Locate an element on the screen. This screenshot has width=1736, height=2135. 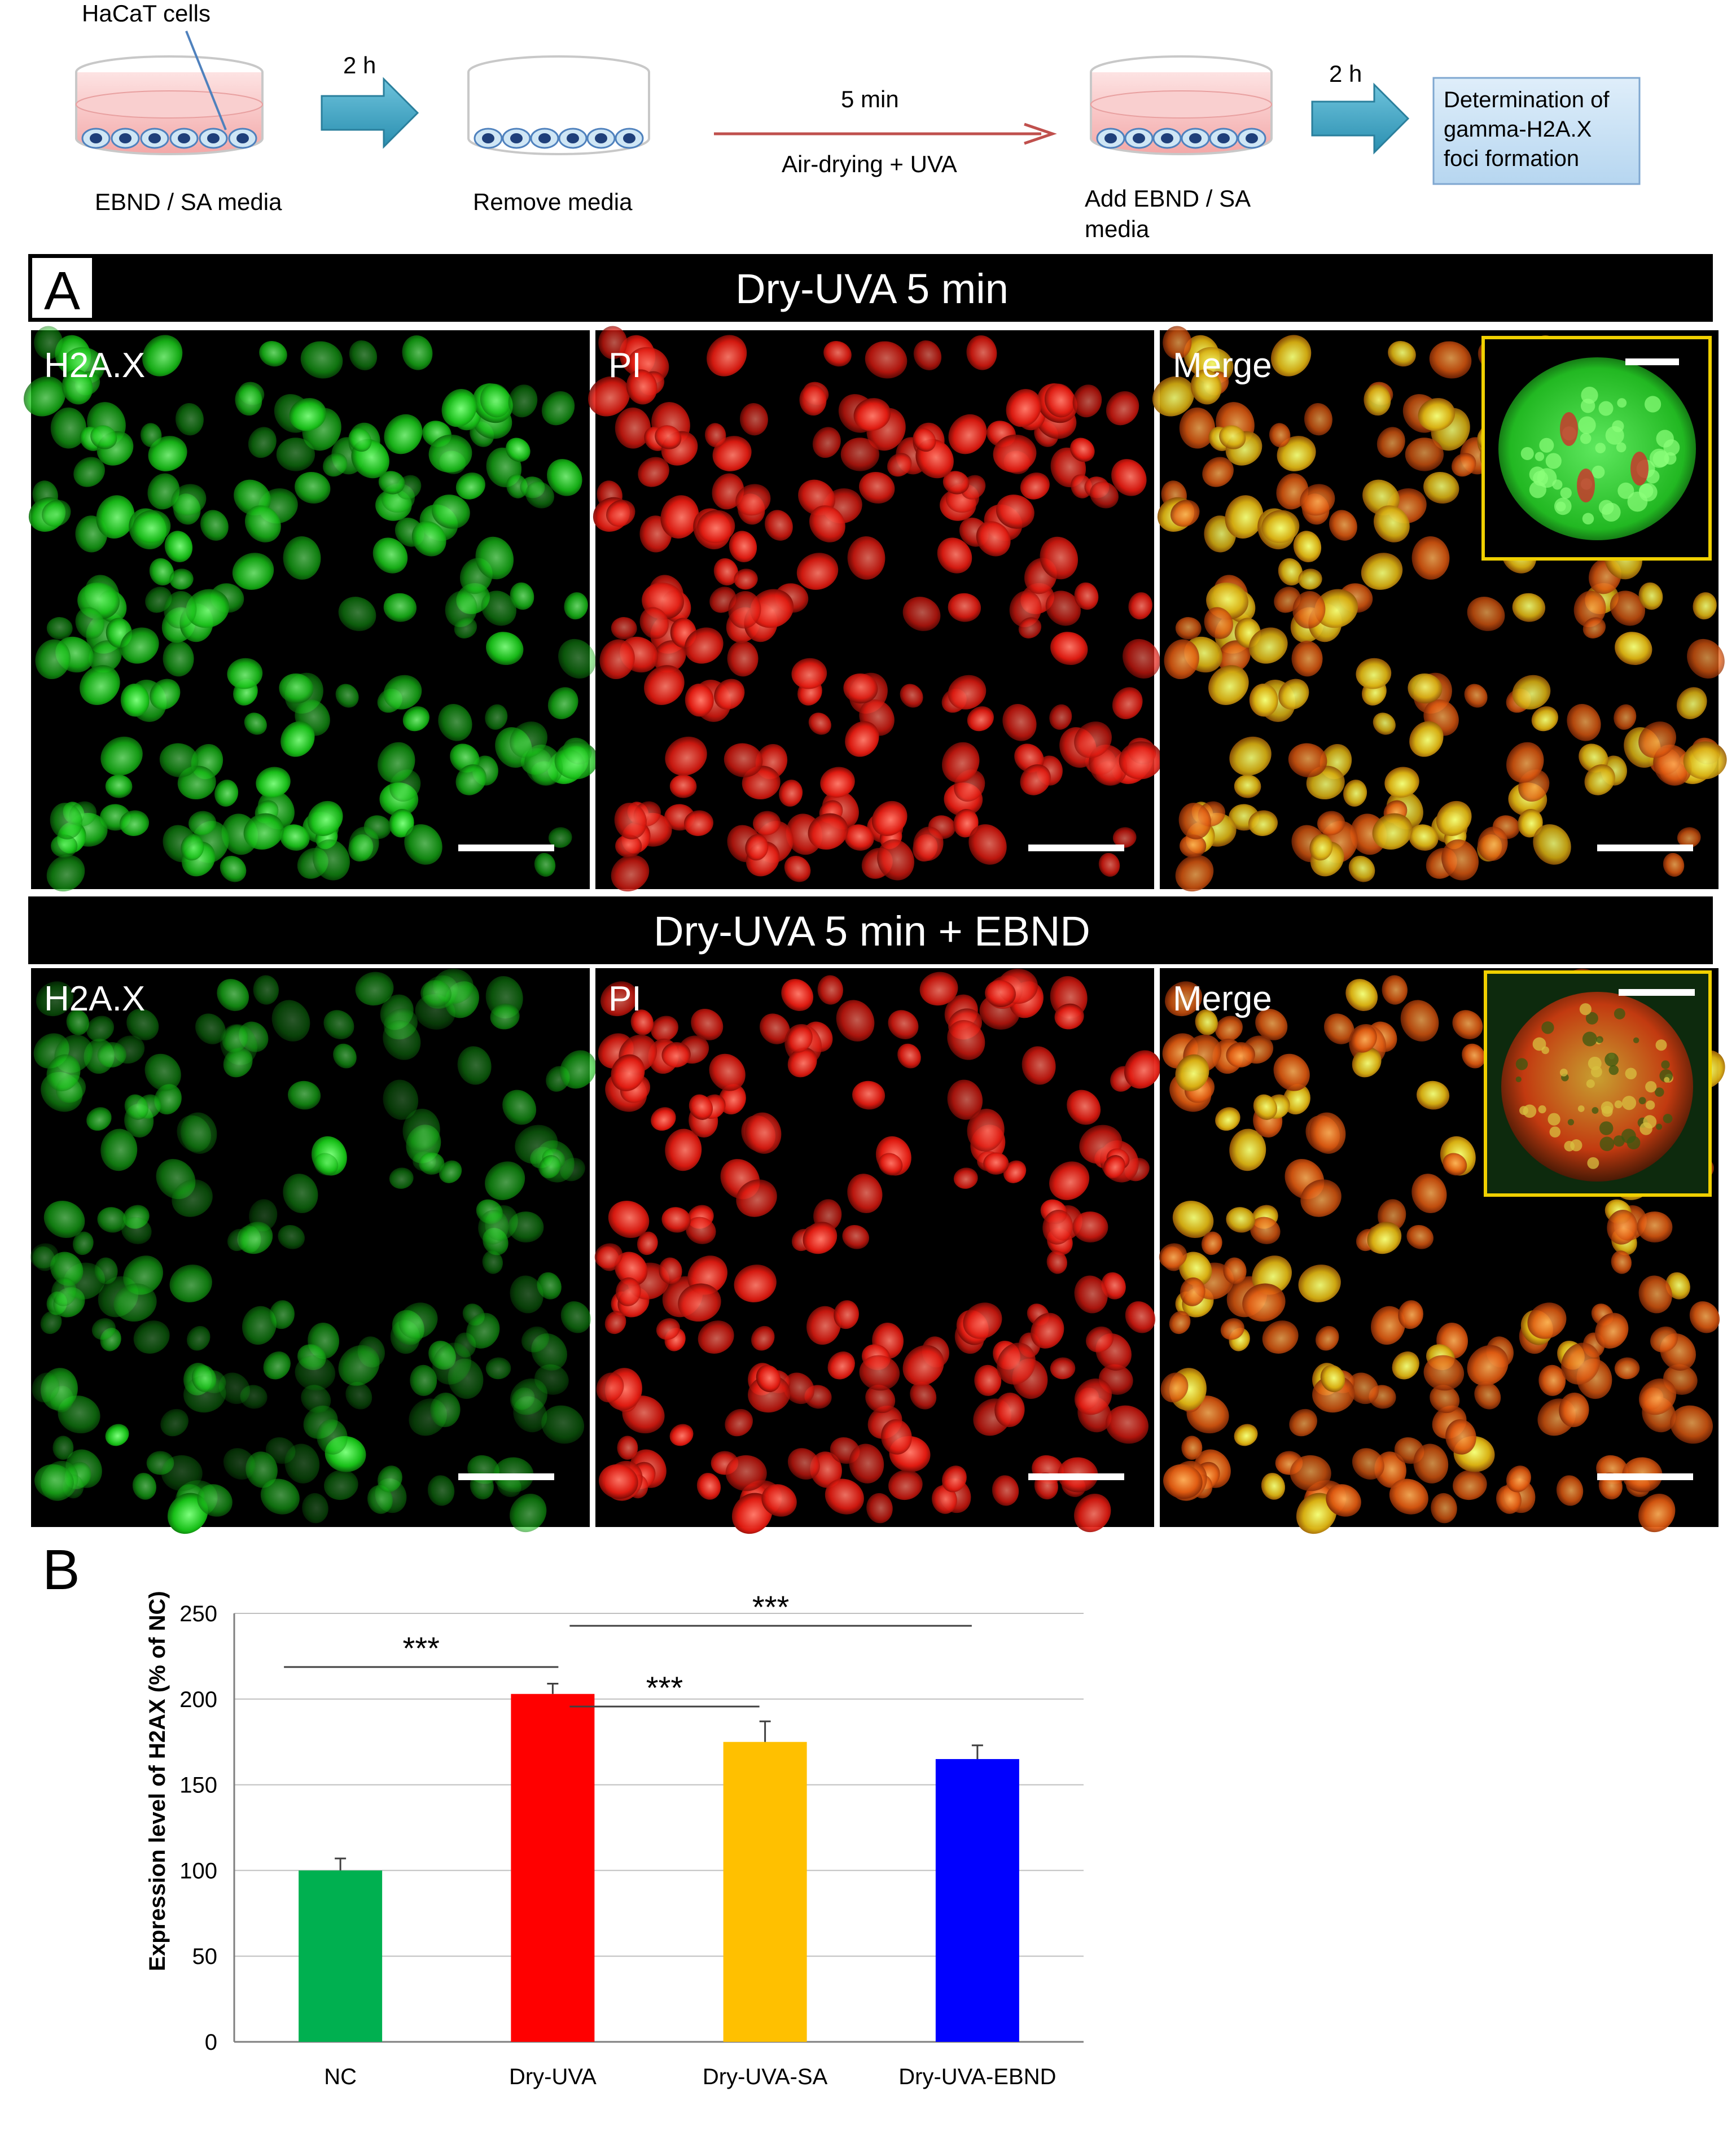
micrograph-pi-row1: PI is located at coordinates (875, 609).